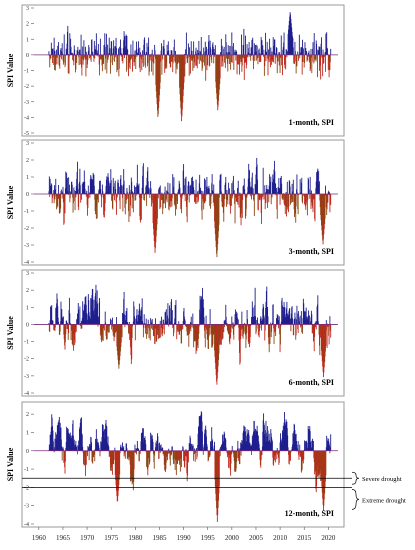  Describe the element at coordinates (27, 9) in the screenshot. I see `y-tick-label: 3` at that location.